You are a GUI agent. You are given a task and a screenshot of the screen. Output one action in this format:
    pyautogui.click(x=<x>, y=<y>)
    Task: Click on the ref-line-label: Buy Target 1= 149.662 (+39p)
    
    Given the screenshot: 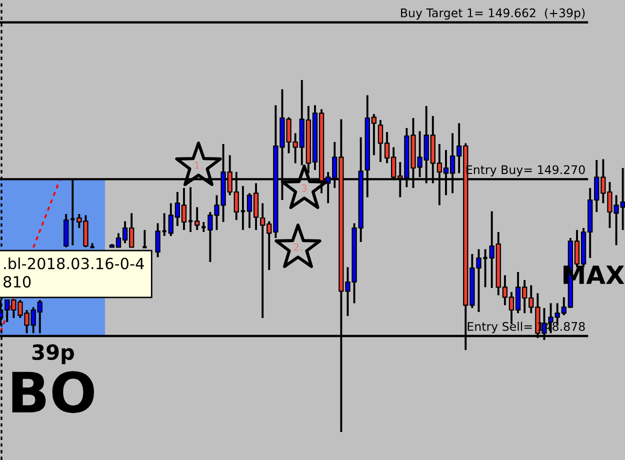 What is the action you would take?
    pyautogui.click(x=493, y=14)
    